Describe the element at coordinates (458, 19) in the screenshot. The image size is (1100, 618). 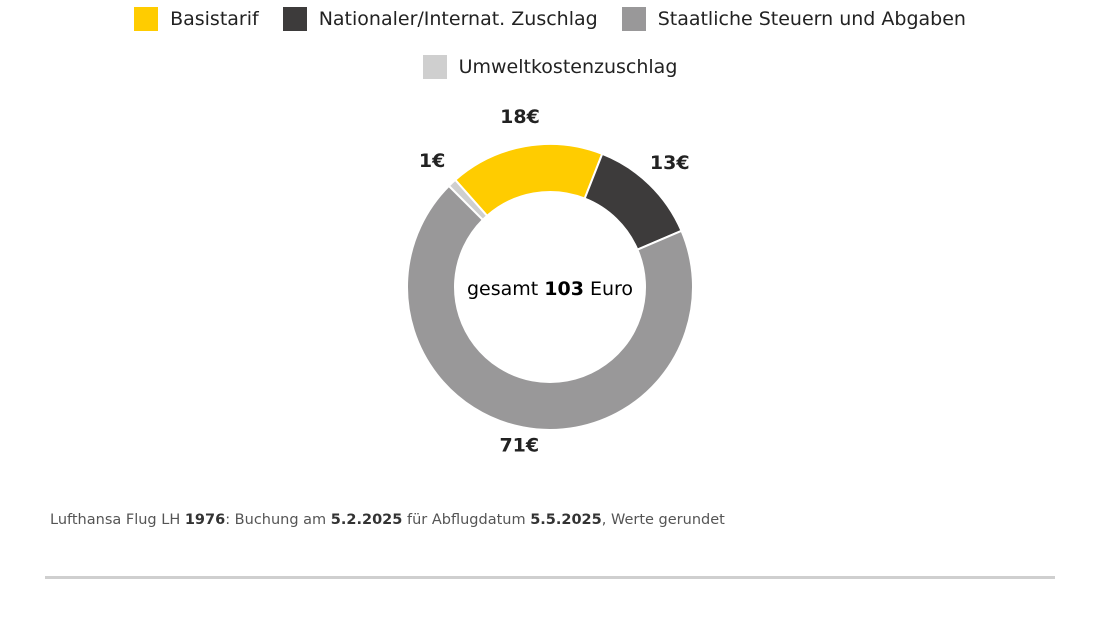
I see `legend-label: Nationaler/Internat. Zuschlag` at that location.